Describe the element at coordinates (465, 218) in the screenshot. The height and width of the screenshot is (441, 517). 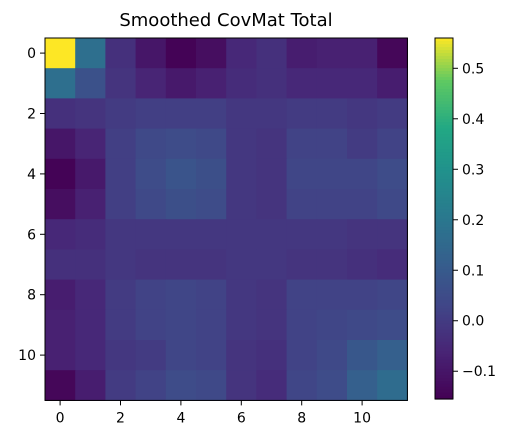
I see `colorbar: −0.1 0.0 0.1 0.2 0.3 0.4 0.5` at that location.